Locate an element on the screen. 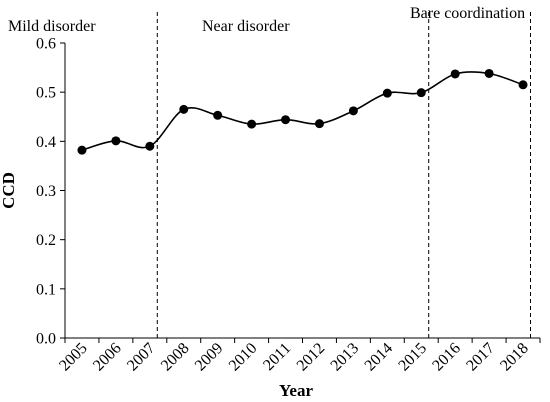  x-tick-label: 2005 is located at coordinates (73, 357).